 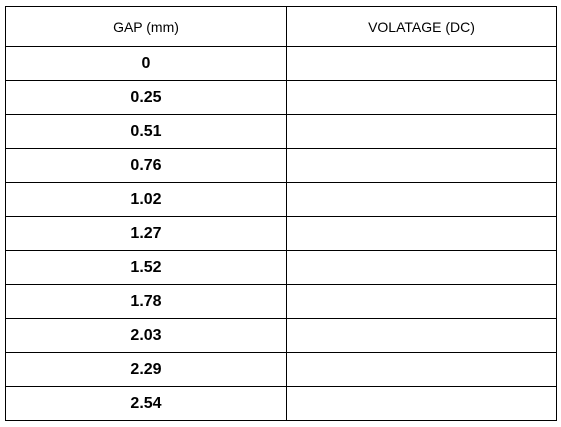 I want to click on header-cell: VOLATAGE (DC), so click(x=421, y=26).